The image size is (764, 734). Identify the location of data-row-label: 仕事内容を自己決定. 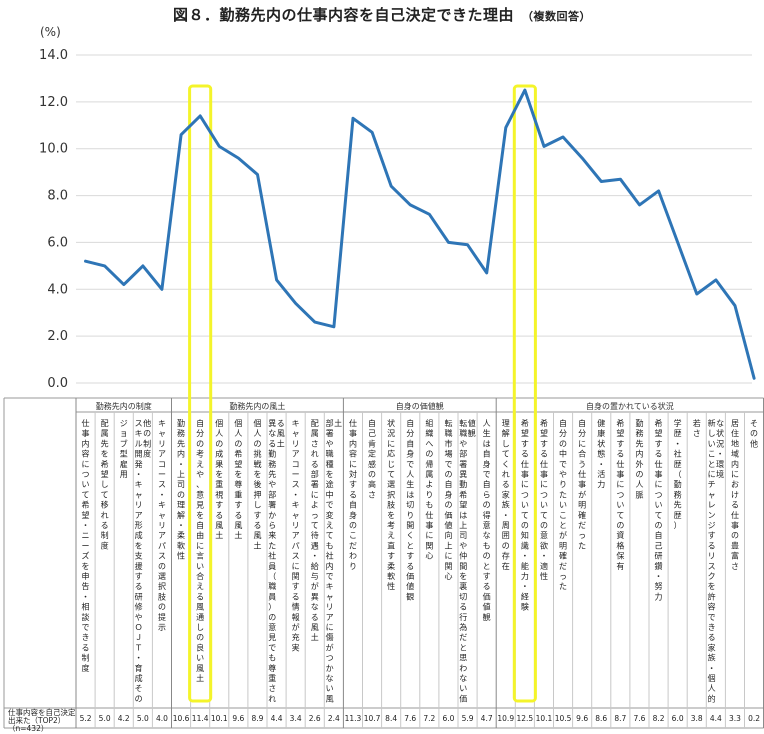
(42, 712).